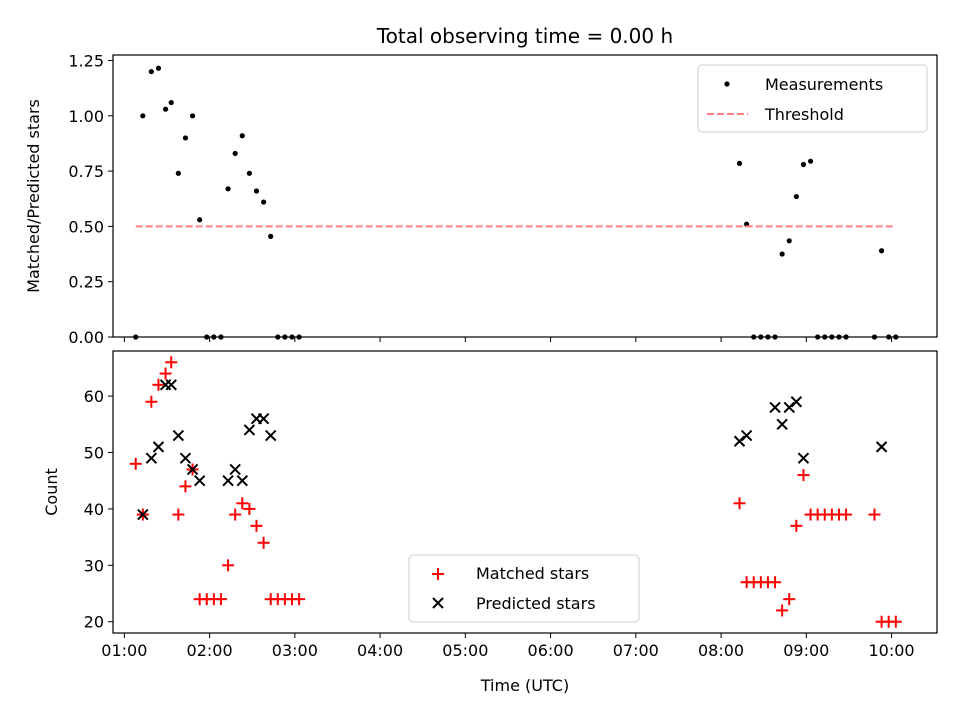 The image size is (960, 724). Describe the element at coordinates (86, 116) in the screenshot. I see `top-y-tick-label: 1.00` at that location.